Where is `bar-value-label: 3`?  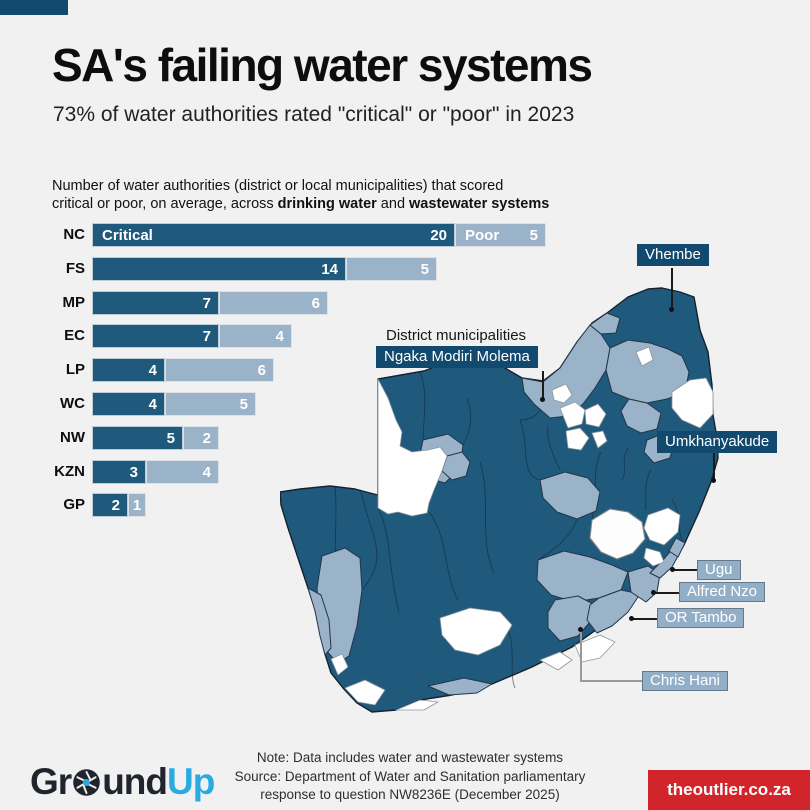
bar-value-label: 3 is located at coordinates (133, 472).